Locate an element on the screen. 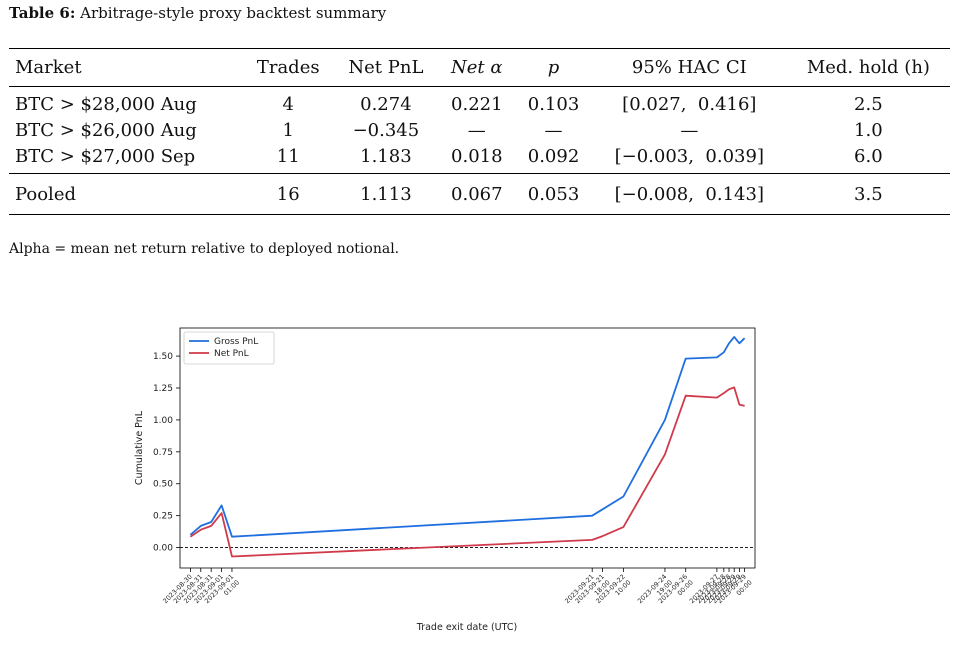  y-tick-label: 0.25 is located at coordinates (163, 517).